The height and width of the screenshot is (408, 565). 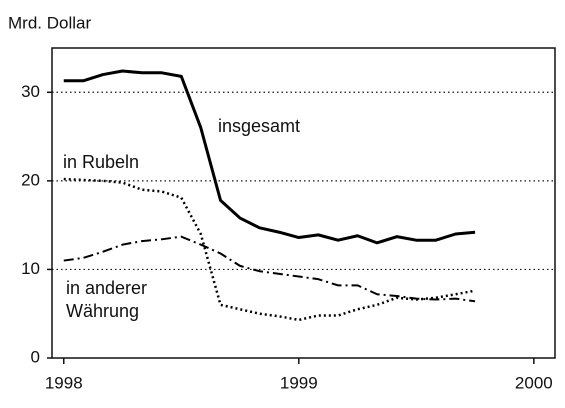 What do you see at coordinates (534, 382) in the screenshot?
I see `x-tick-label: 2000` at bounding box center [534, 382].